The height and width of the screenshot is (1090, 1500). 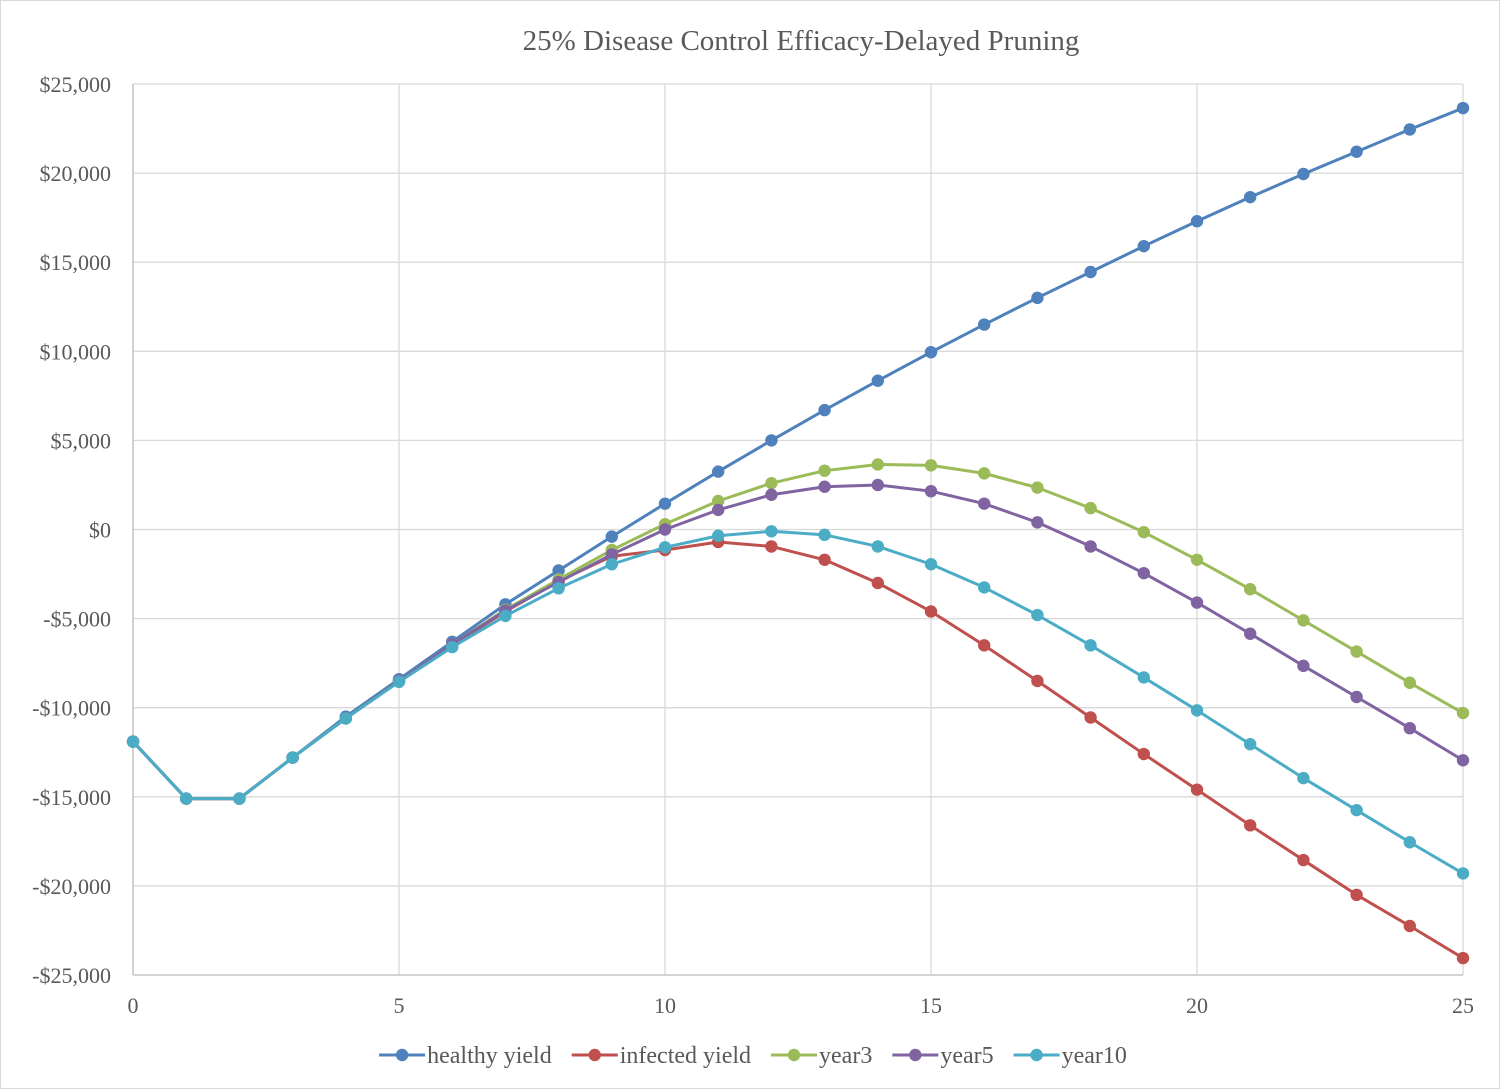 What do you see at coordinates (71, 797) in the screenshot?
I see `y-tick-label: -$15,000` at bounding box center [71, 797].